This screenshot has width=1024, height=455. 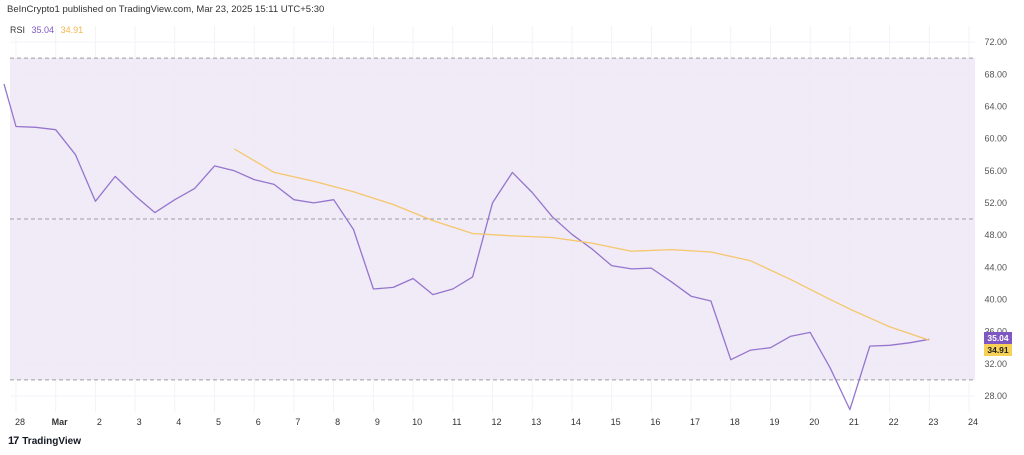 What do you see at coordinates (894, 422) in the screenshot?
I see `x-tick-label: 22` at bounding box center [894, 422].